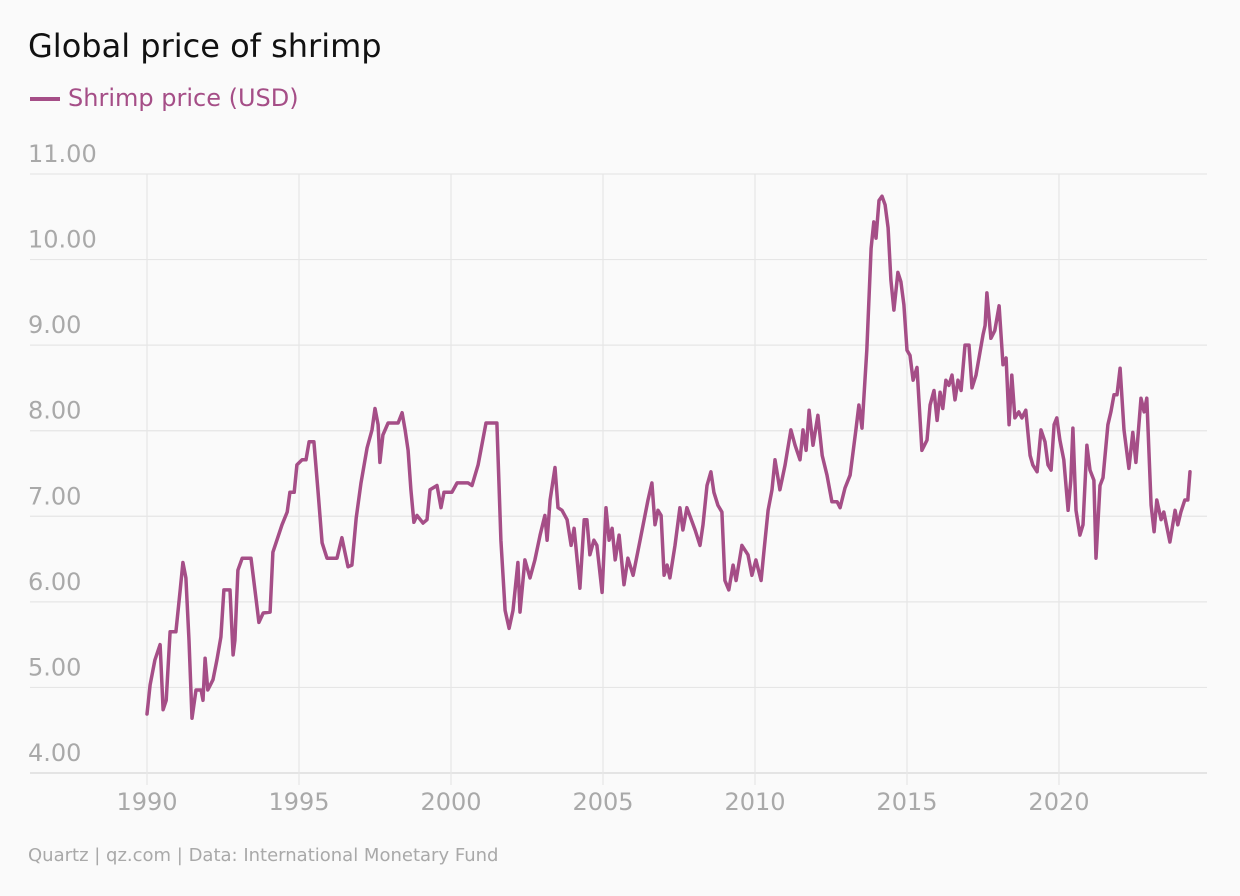 The height and width of the screenshot is (896, 1240). I want to click on x-tick-label: 2005, so click(602, 802).